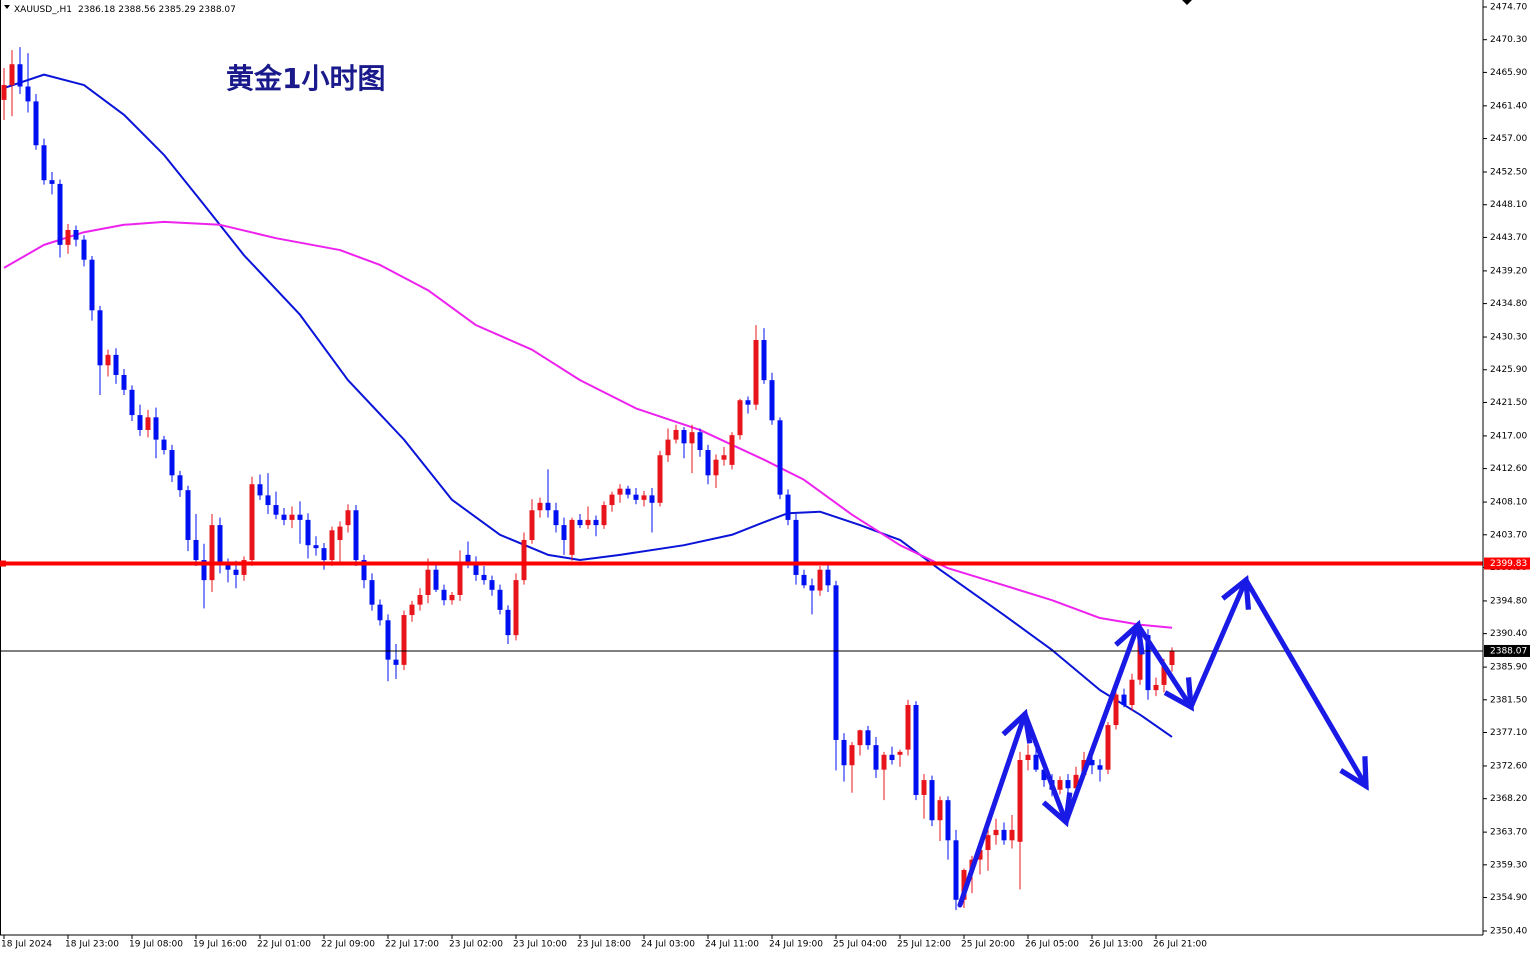  I want to click on close: 2388.07, so click(217, 10).